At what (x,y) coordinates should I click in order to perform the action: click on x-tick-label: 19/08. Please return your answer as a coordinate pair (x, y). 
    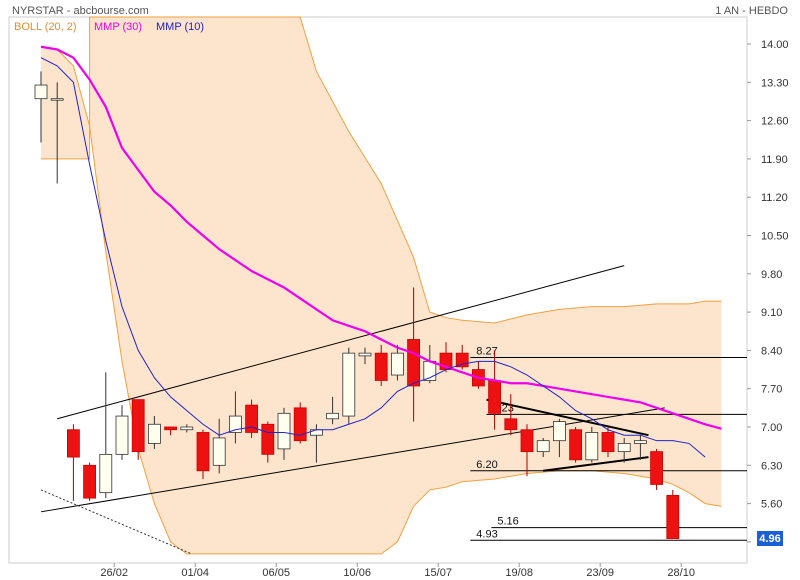
    Looking at the image, I should click on (519, 573).